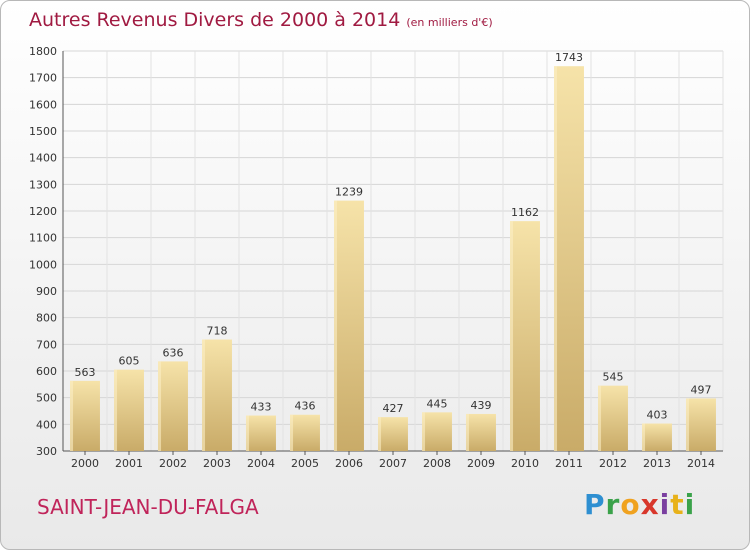 The height and width of the screenshot is (550, 750). I want to click on y-tick-label: 800, so click(46, 318).